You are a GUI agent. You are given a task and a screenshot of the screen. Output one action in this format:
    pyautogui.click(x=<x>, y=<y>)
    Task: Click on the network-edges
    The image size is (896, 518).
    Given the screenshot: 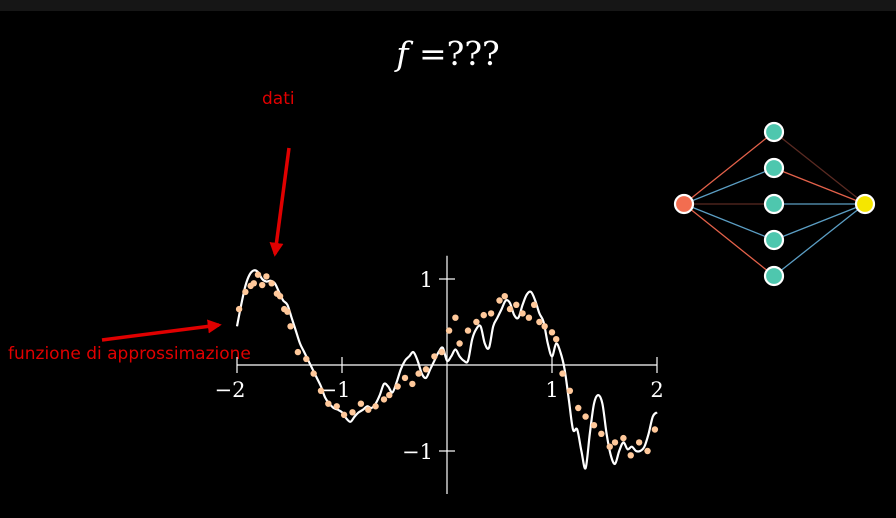 What is the action you would take?
    pyautogui.click(x=774, y=204)
    